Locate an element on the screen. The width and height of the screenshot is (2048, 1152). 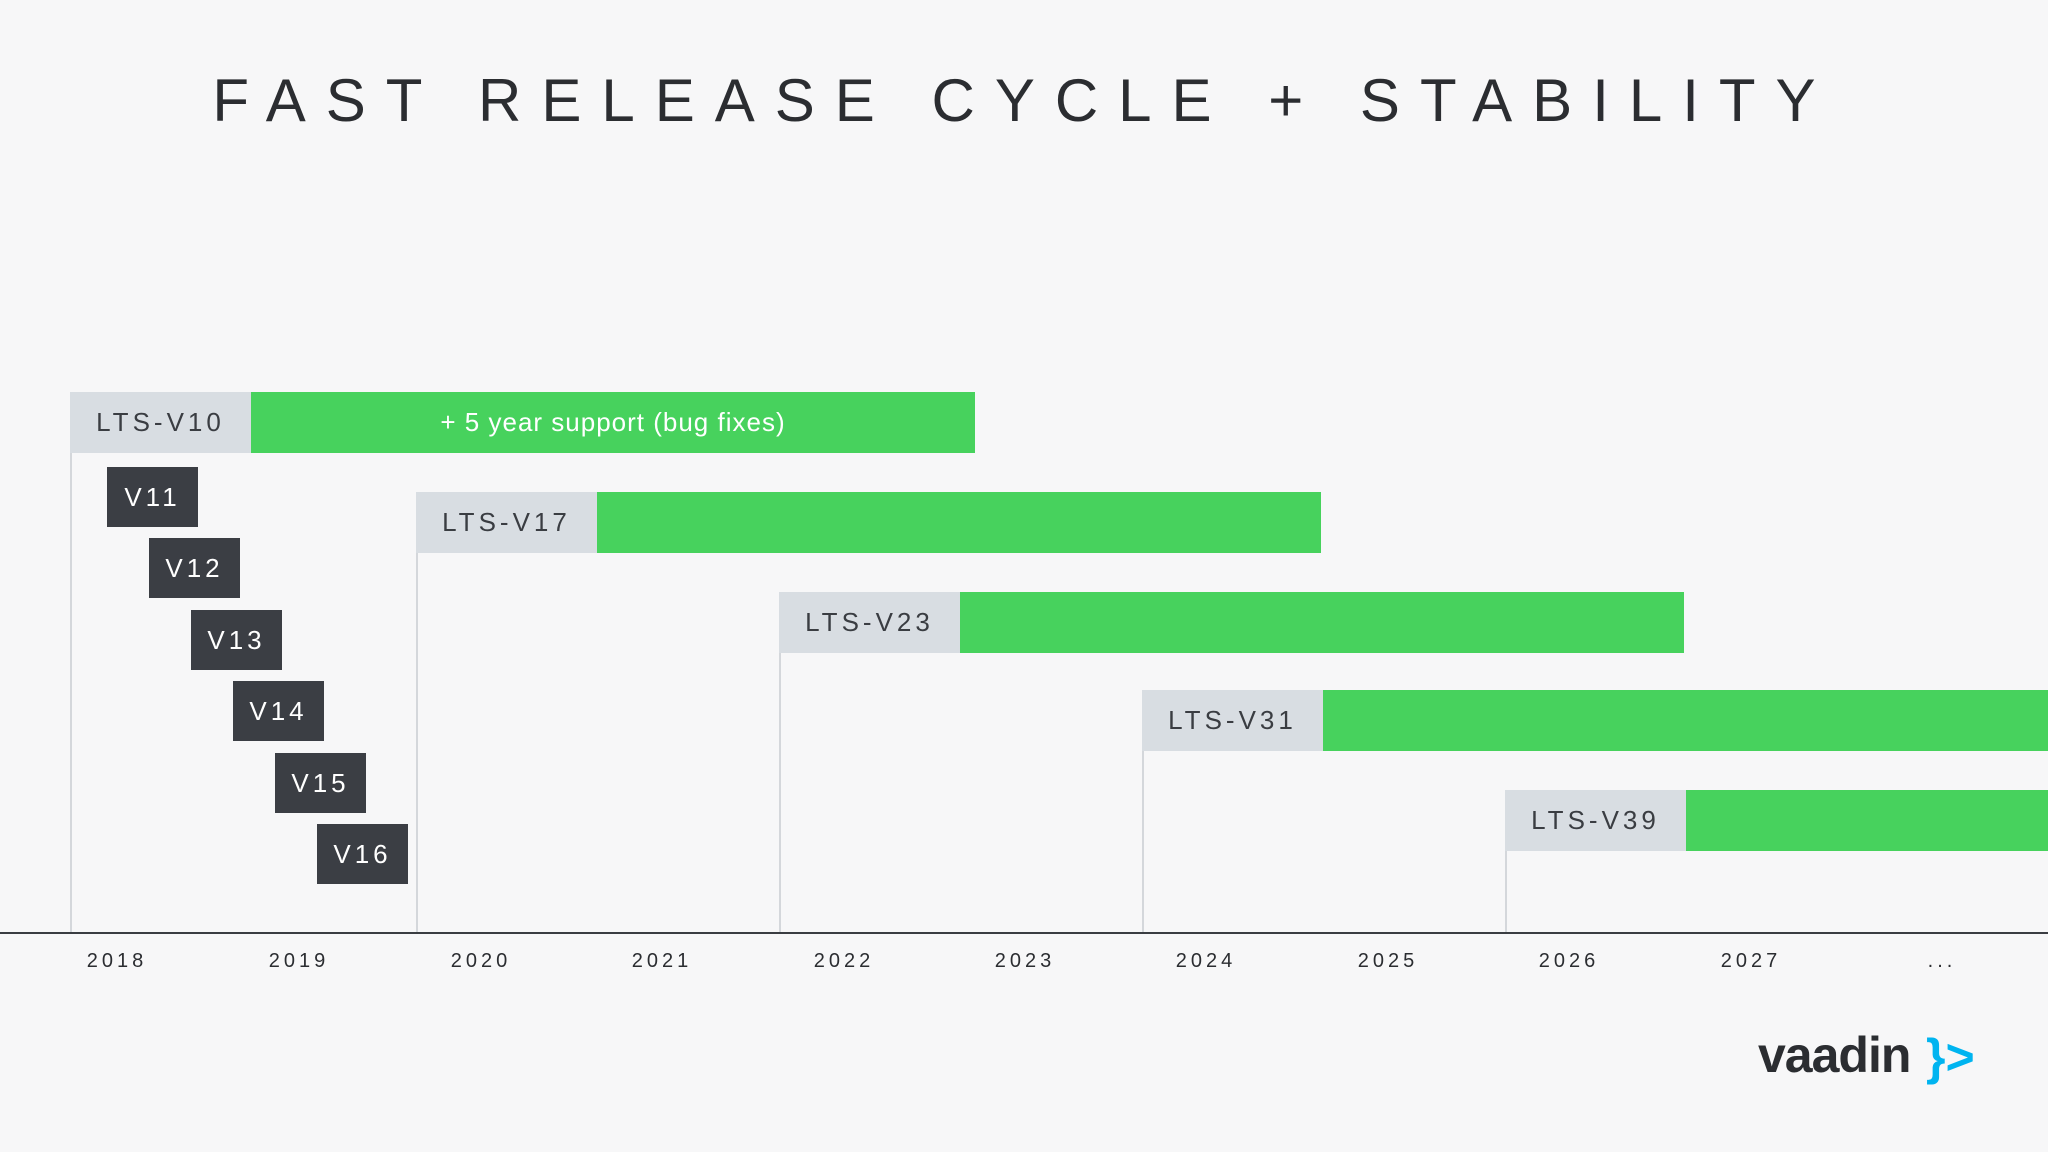
timeline-guide-v10 is located at coordinates (71, 662).